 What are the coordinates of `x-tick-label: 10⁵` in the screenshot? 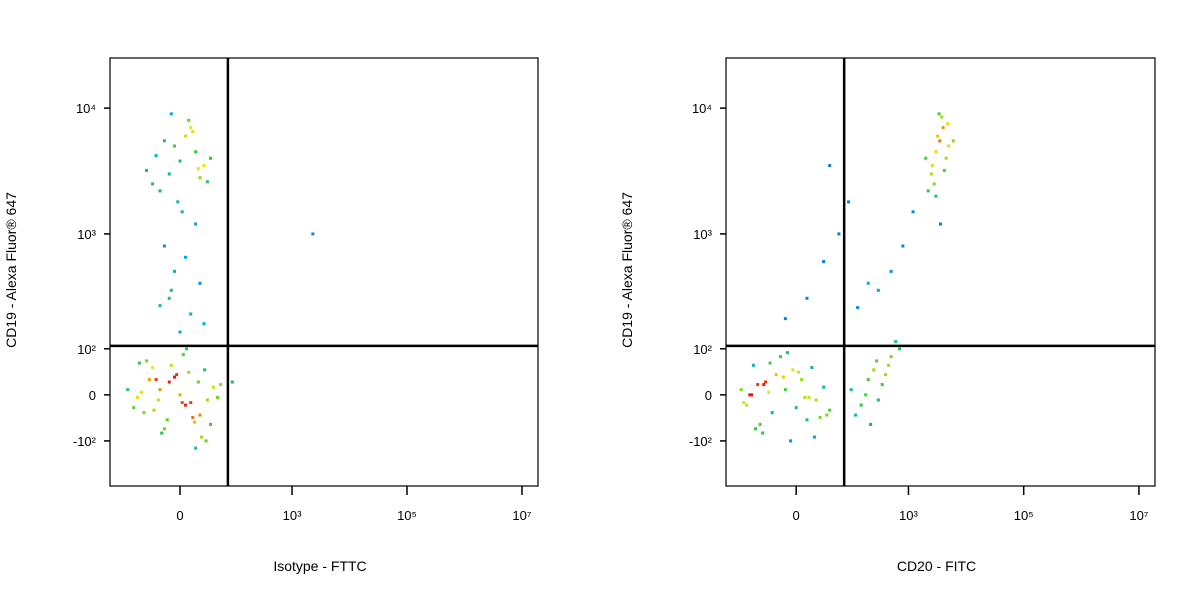 It's located at (407, 515).